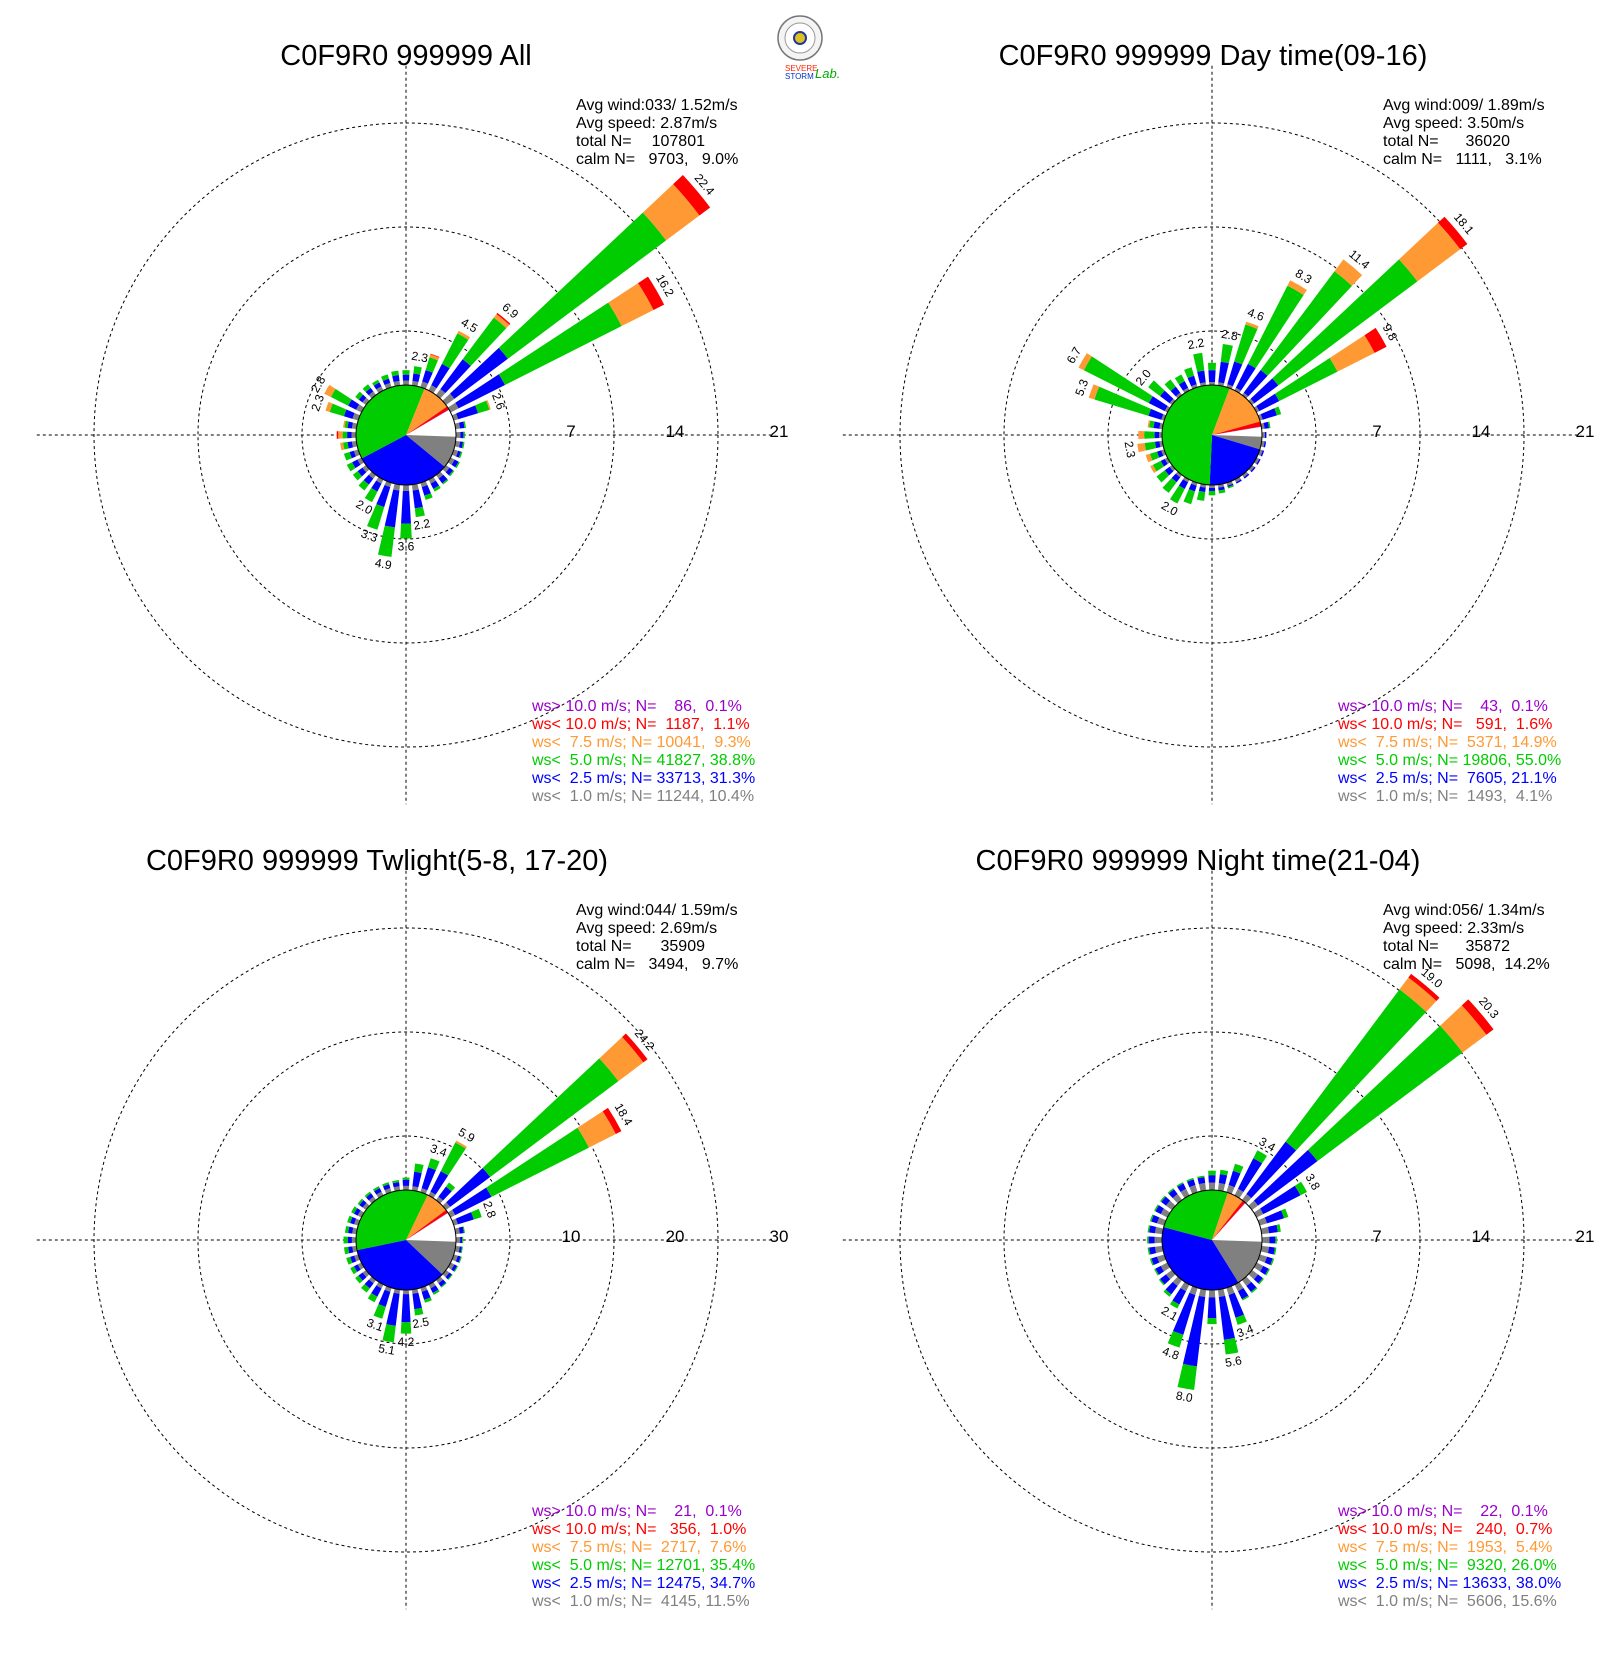 The image size is (1620, 1660). I want to click on ring-label-3: 21, so click(1585, 431).